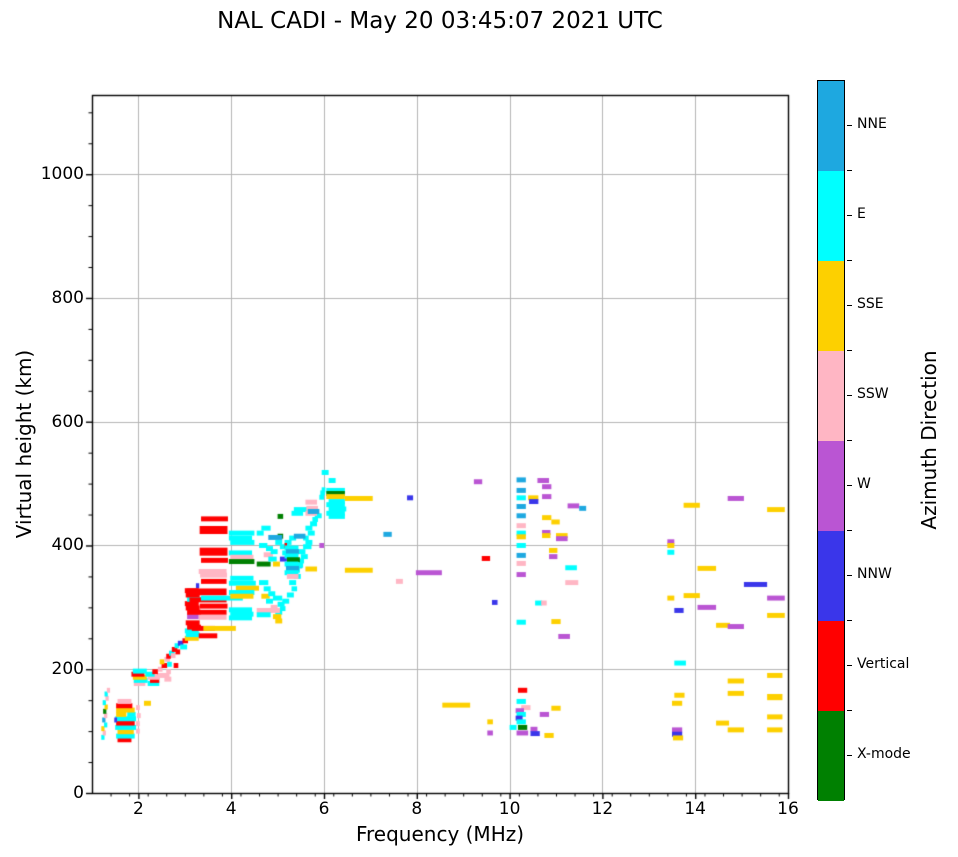 This screenshot has width=958, height=857. What do you see at coordinates (872, 124) in the screenshot?
I see `colorbar-label-NNE: NNE` at bounding box center [872, 124].